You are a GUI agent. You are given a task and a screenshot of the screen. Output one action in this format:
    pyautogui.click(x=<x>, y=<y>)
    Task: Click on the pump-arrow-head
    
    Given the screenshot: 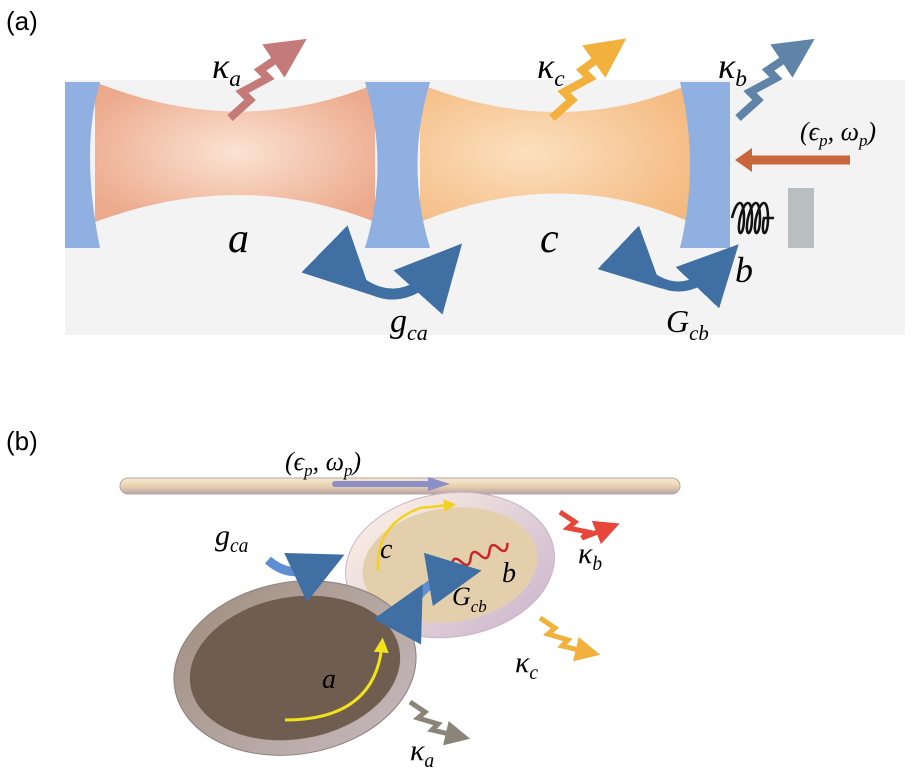 What is the action you would take?
    pyautogui.click(x=743, y=160)
    